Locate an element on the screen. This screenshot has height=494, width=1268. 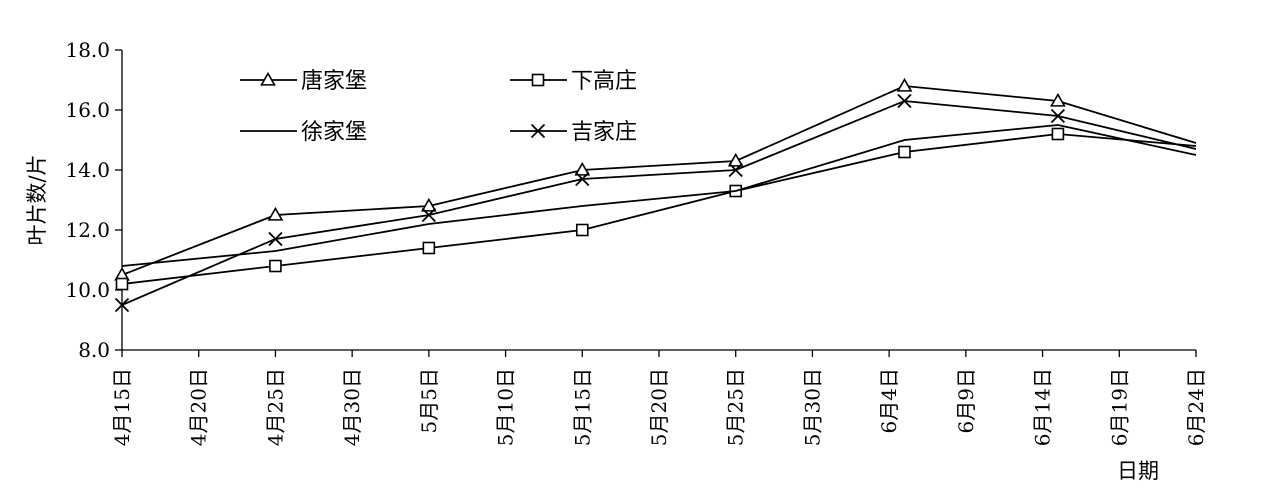
y-tick-label: 18.0 is located at coordinates (87, 50).